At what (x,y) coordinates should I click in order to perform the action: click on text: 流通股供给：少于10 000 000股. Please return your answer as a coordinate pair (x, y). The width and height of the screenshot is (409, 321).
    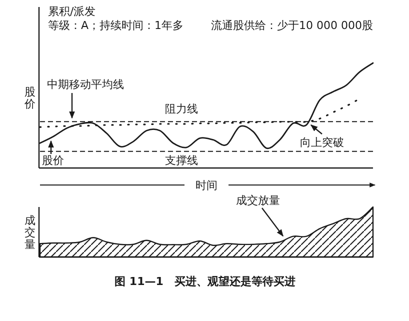
    Looking at the image, I should click on (292, 25).